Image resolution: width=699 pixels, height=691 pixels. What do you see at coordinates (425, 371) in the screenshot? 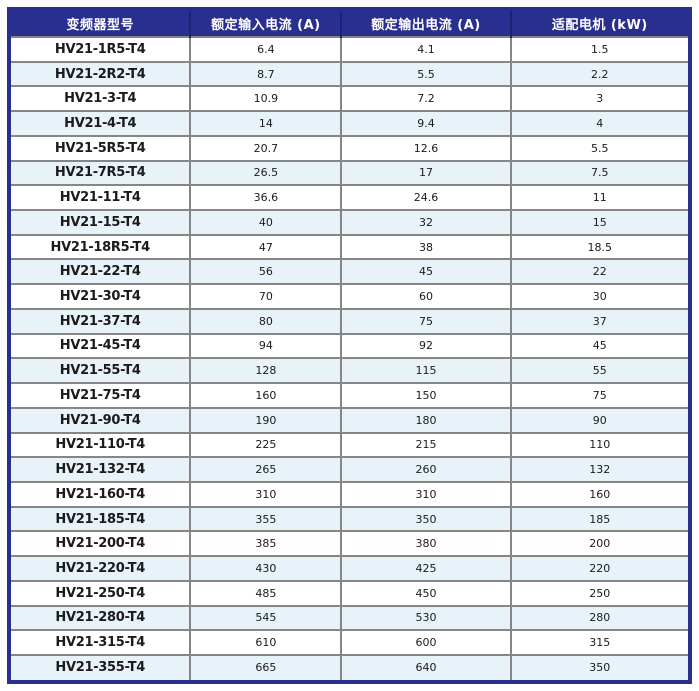
I see `output-current-cell: 115` at bounding box center [425, 371].